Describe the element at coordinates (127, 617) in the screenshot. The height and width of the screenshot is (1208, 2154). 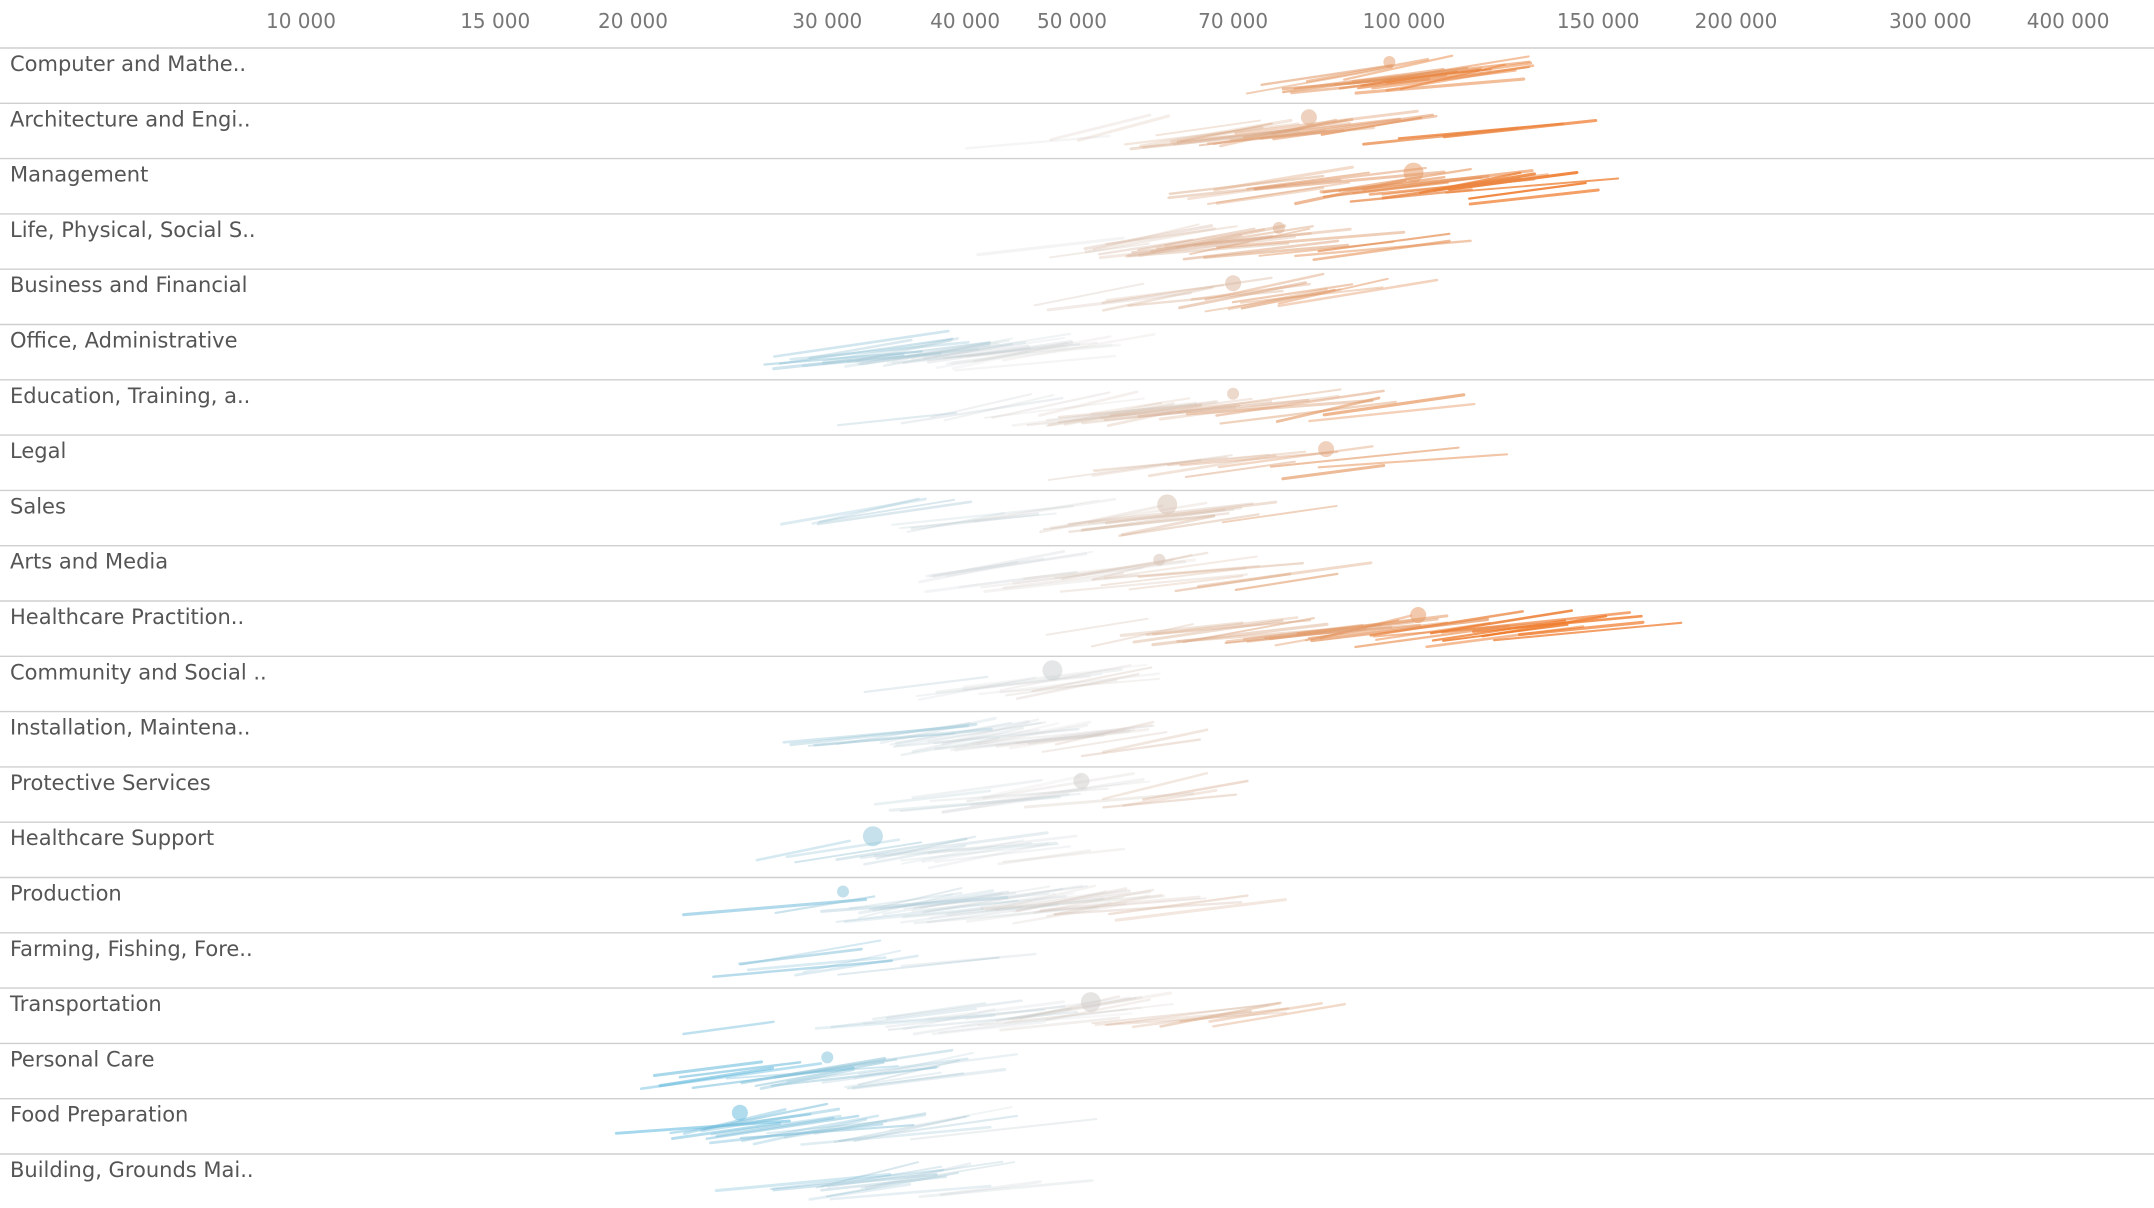
I see `category-label: Healthcare Practition..` at that location.